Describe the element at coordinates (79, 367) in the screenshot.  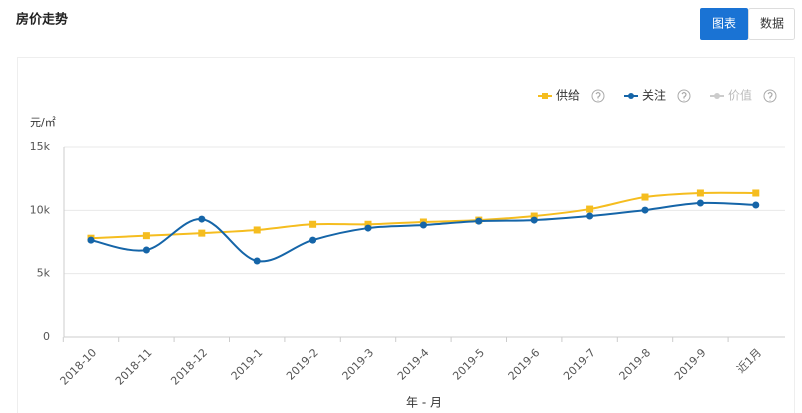
I see `x-tick-label: 2018-10` at that location.